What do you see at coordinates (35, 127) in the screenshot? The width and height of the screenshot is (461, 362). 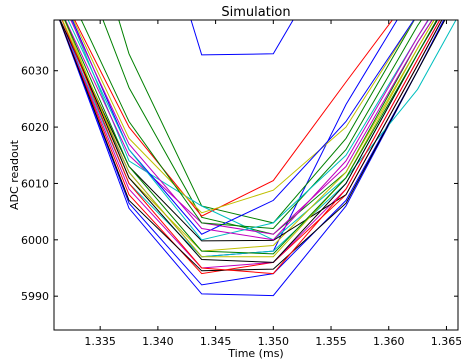 I see `y-tick-label: 6020` at bounding box center [35, 127].